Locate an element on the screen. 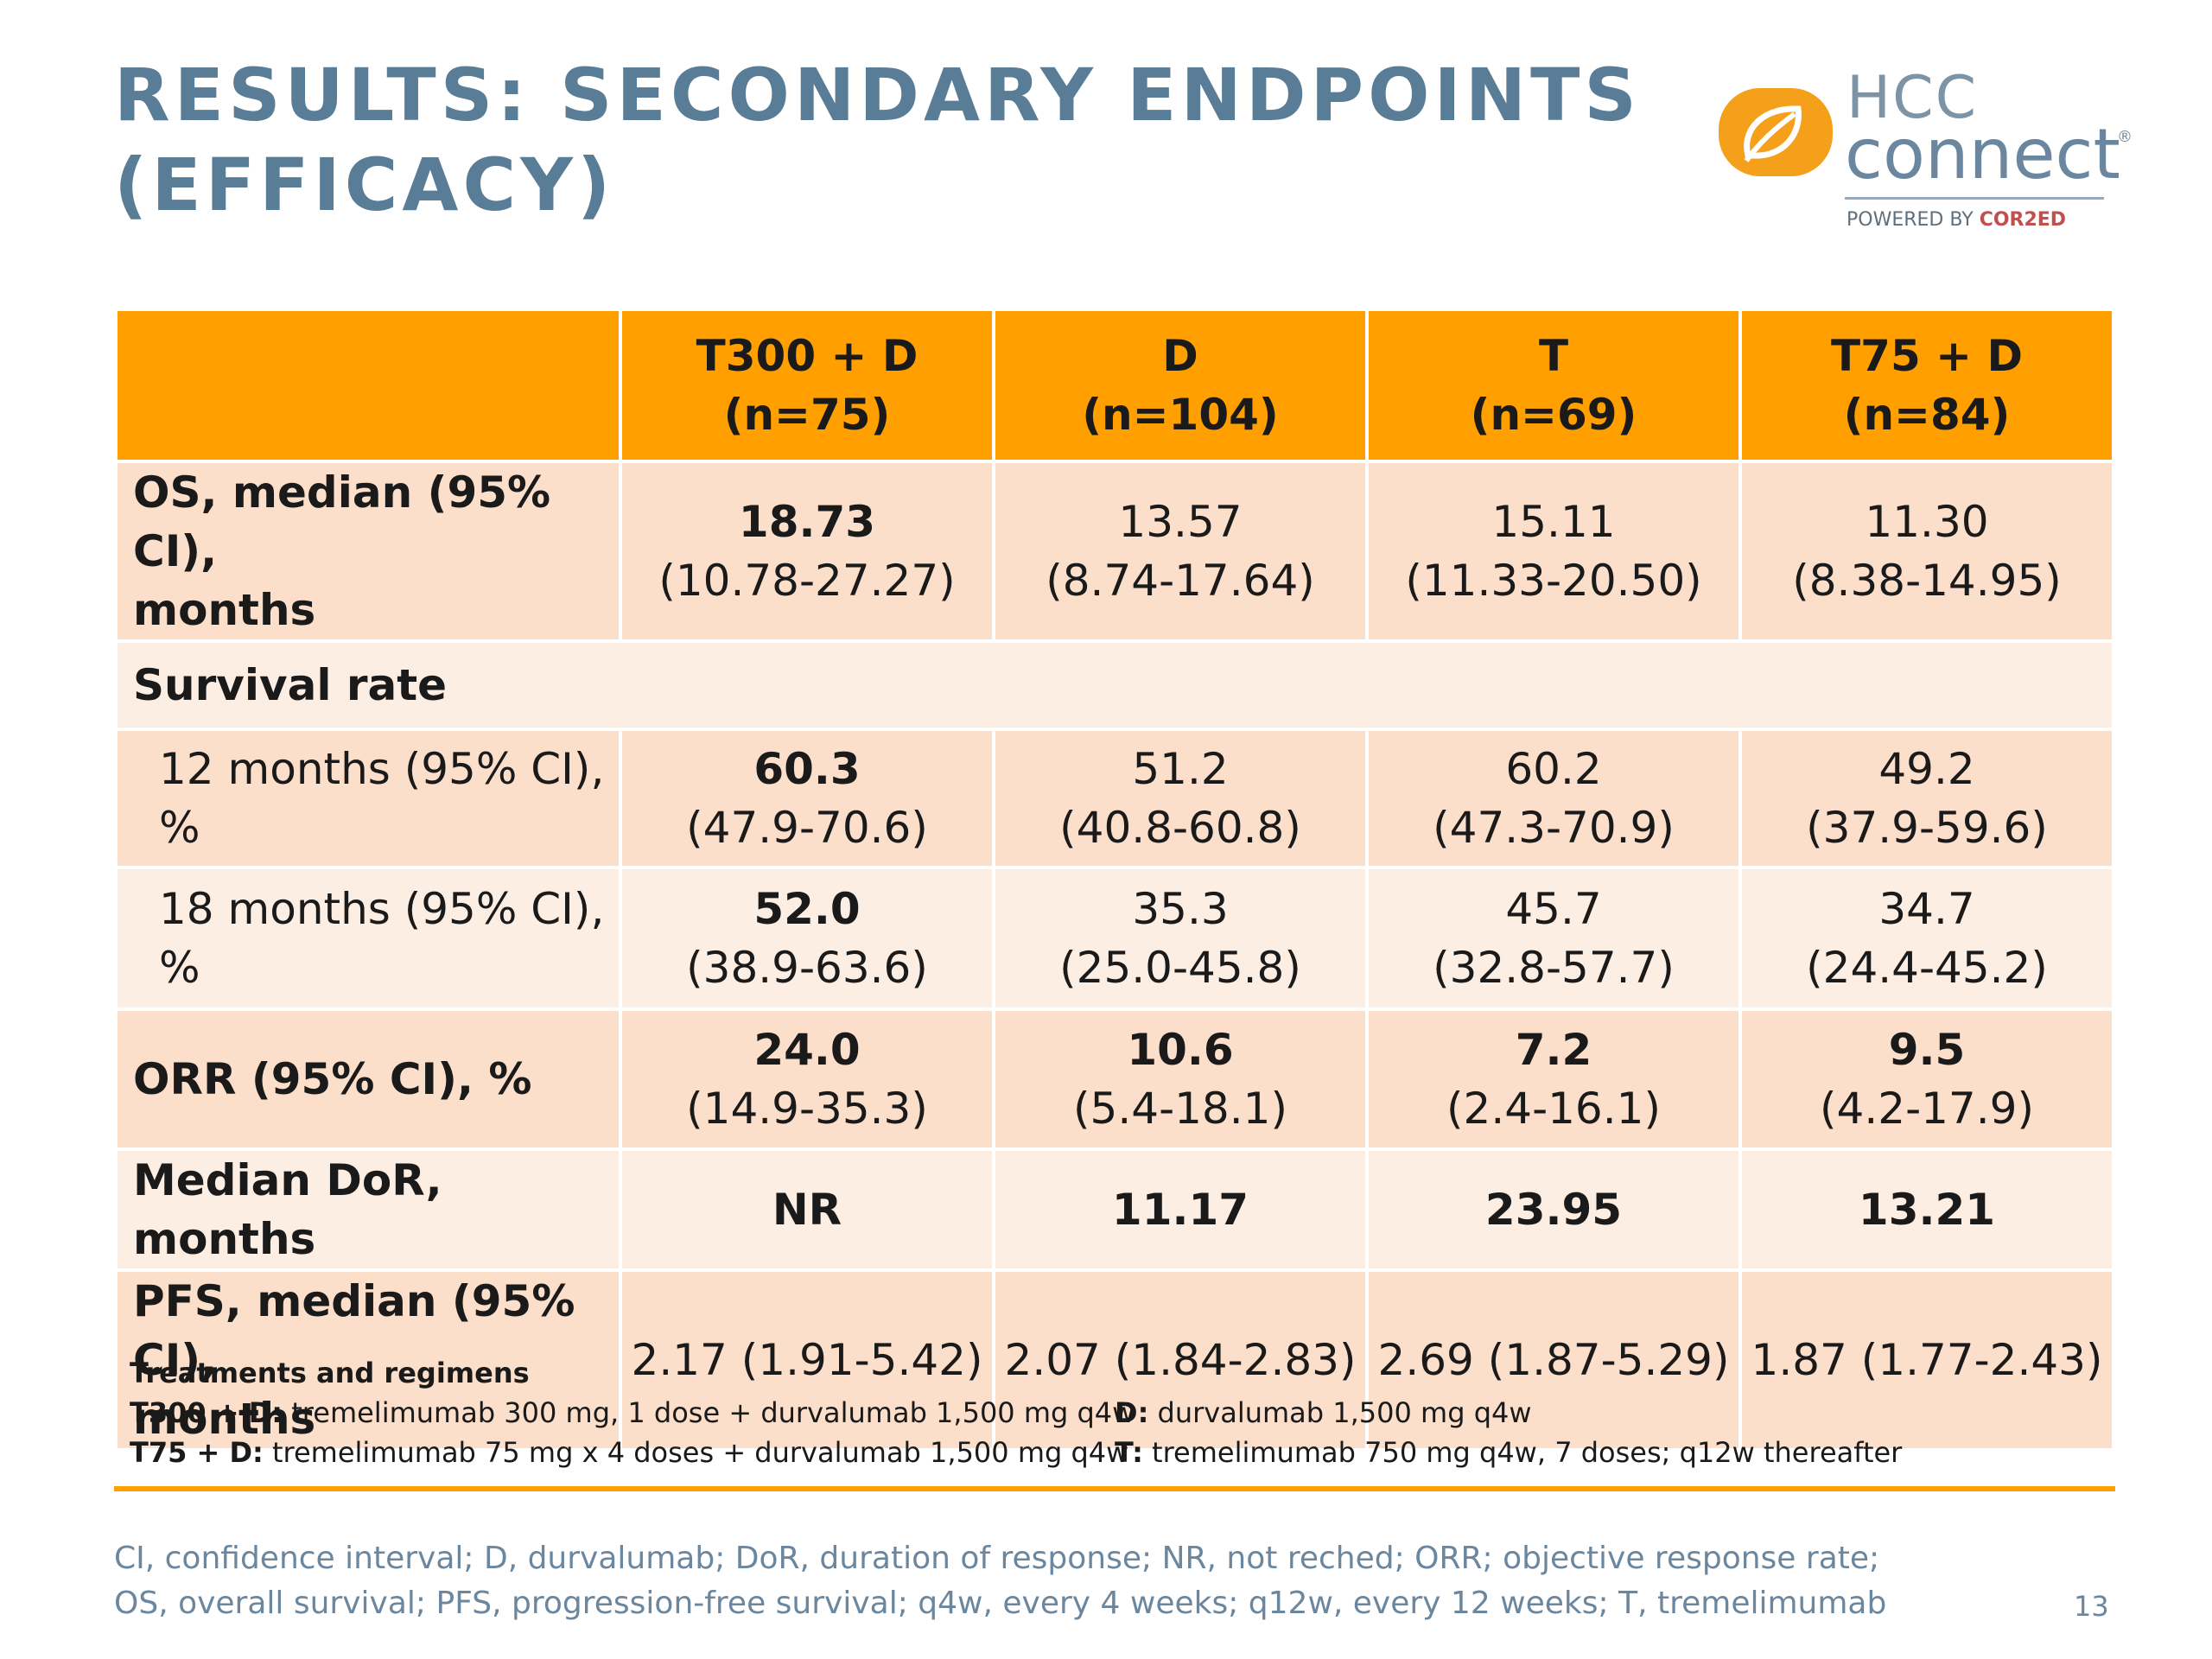 The height and width of the screenshot is (1659, 2212). slide-title-line2: (EFFICACY) is located at coordinates (364, 185).